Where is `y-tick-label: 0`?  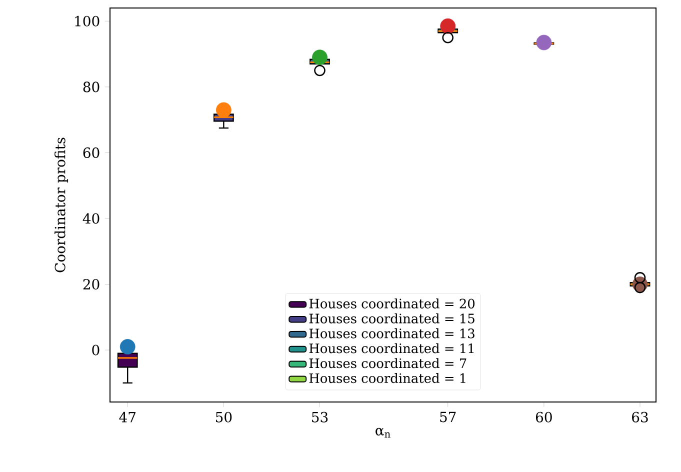 y-tick-label: 0 is located at coordinates (96, 350).